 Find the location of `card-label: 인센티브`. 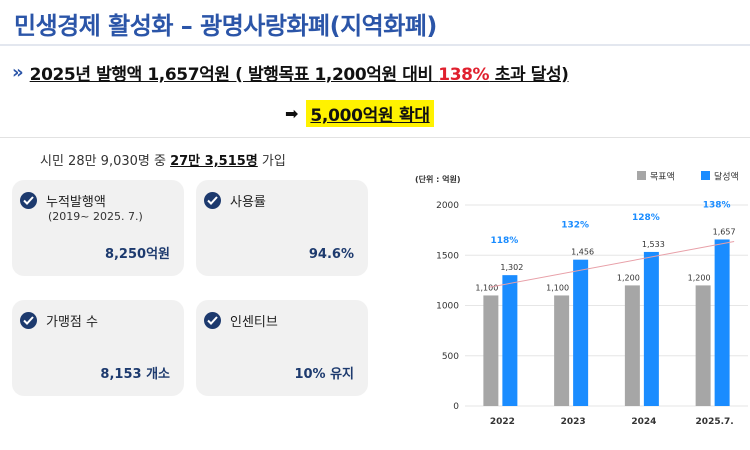

card-label: 인센티브 is located at coordinates (254, 322).